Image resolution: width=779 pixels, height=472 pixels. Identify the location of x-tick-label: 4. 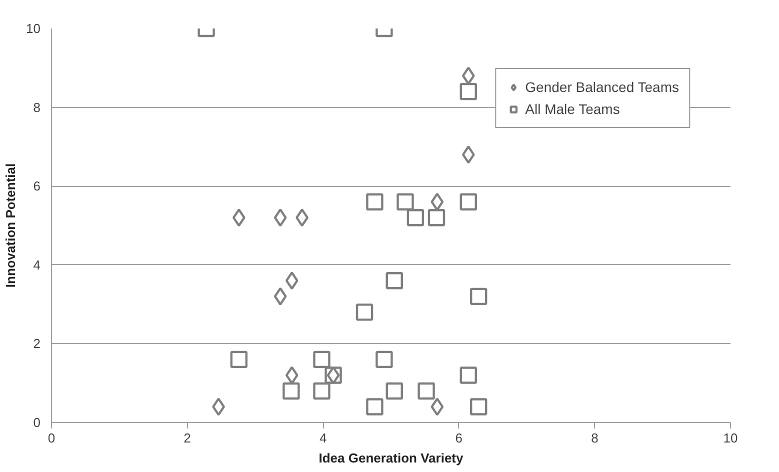
(323, 438).